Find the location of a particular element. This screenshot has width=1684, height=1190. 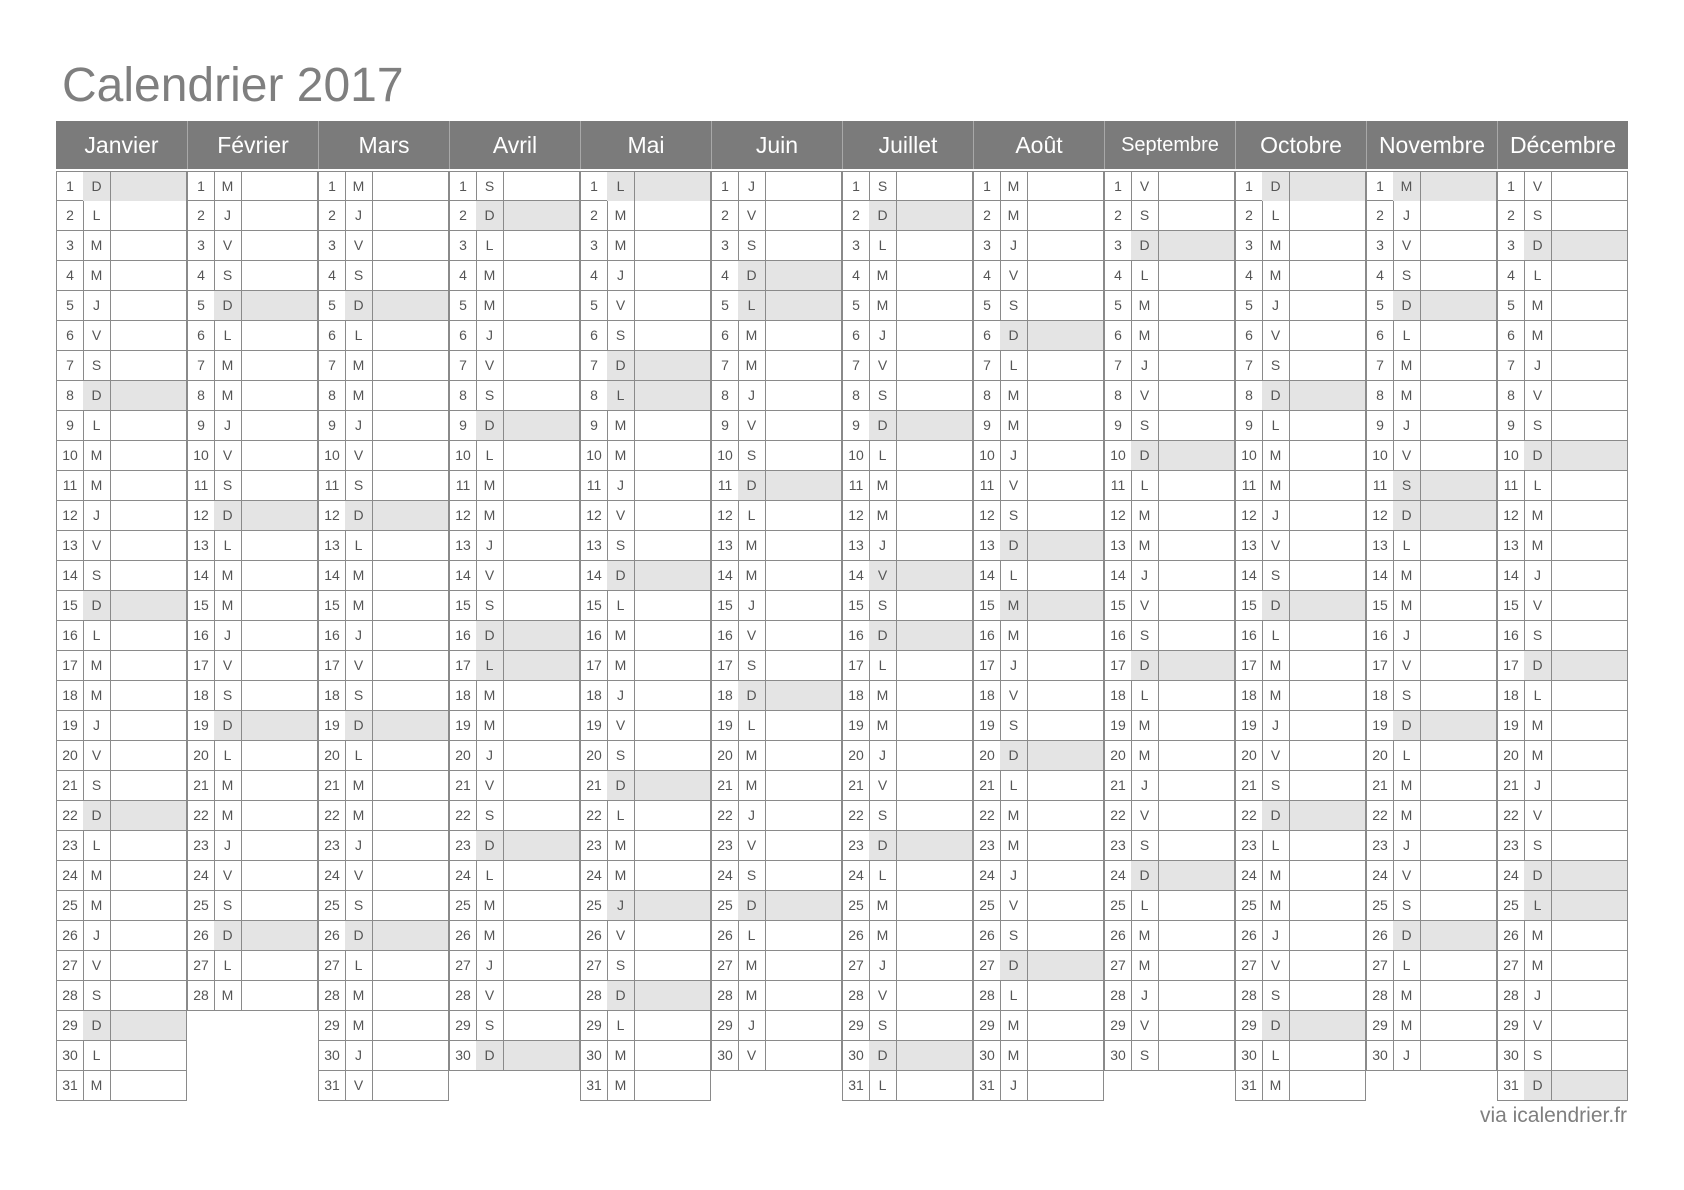

day-row: 12 M is located at coordinates (1169, 516).